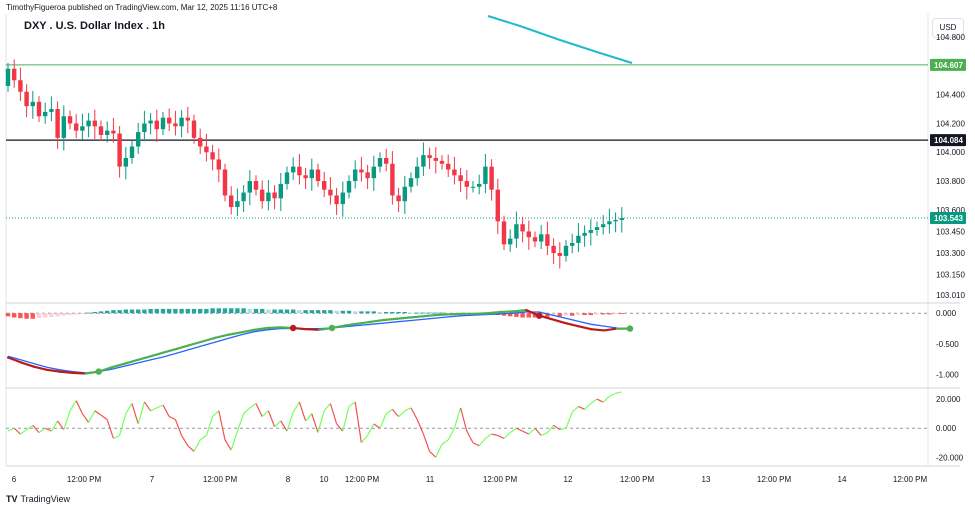 This screenshot has width=975, height=510. I want to click on price-tag-label: 104.607, so click(948, 65).